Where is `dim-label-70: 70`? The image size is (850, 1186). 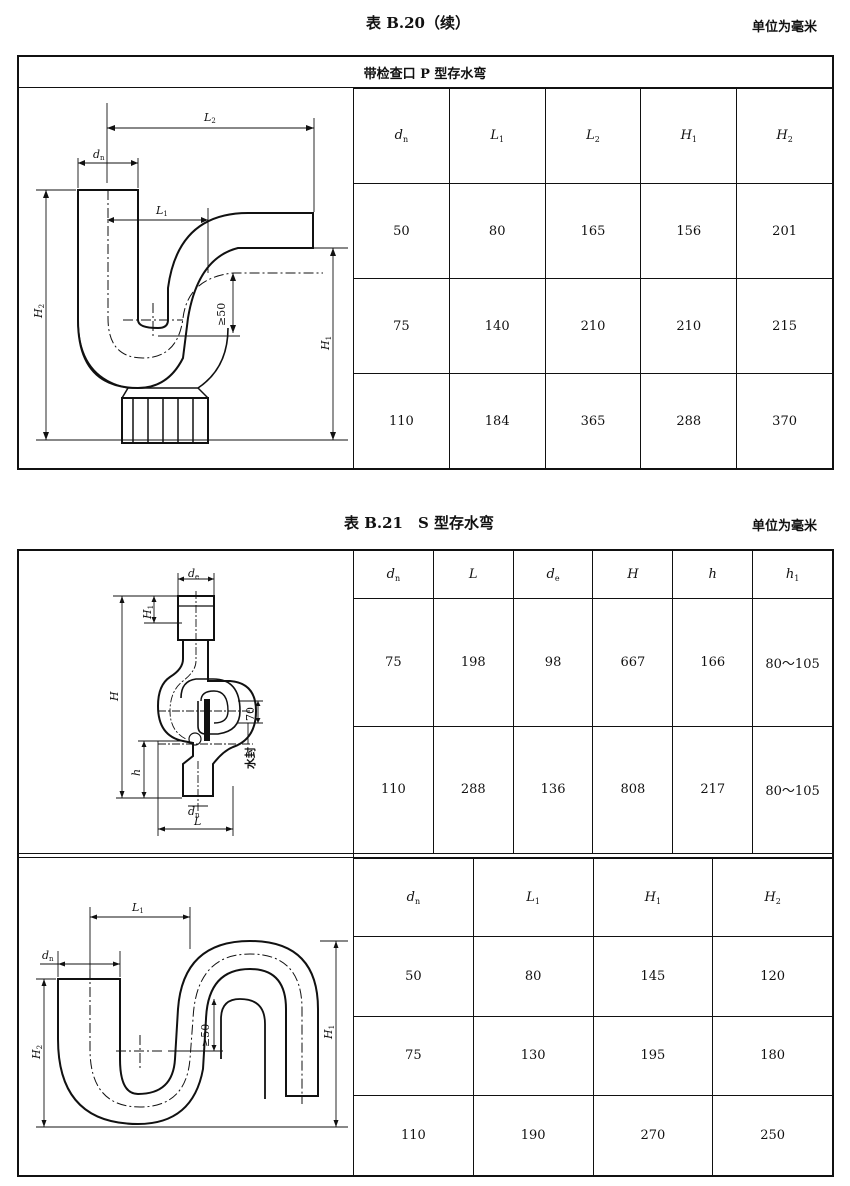
dim-label-70: 70 is located at coordinates (250, 714).